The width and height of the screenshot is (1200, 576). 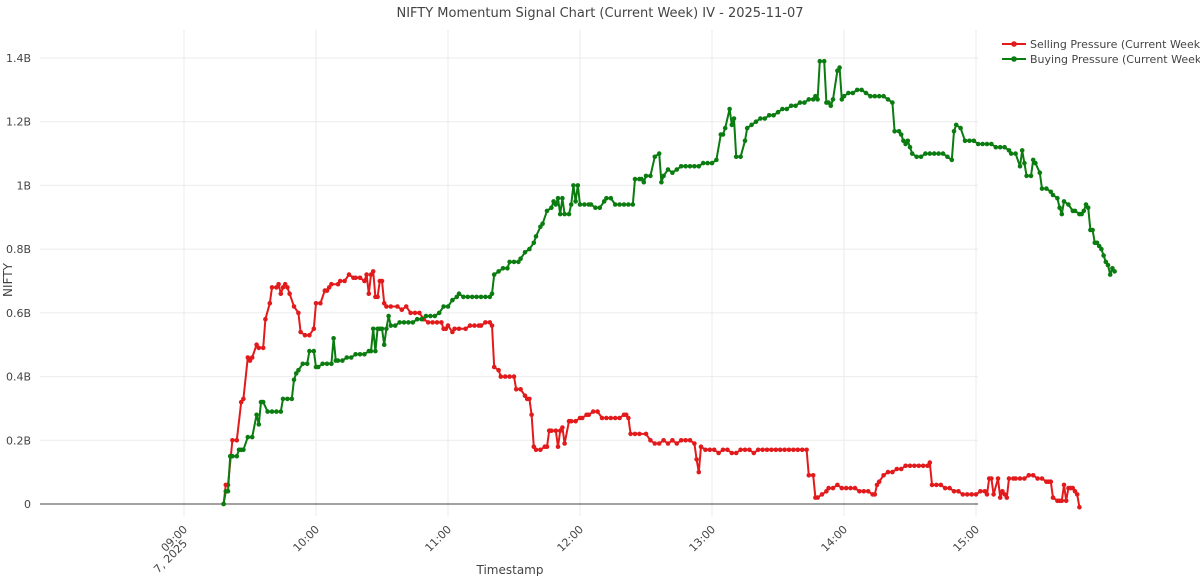 I want to click on legend-marker, so click(x=1014, y=44).